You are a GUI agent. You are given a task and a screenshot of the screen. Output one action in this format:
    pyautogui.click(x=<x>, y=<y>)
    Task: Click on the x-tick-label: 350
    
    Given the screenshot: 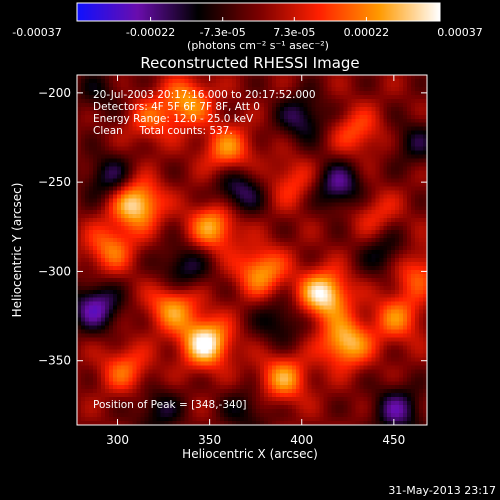 What is the action you would take?
    pyautogui.click(x=209, y=440)
    